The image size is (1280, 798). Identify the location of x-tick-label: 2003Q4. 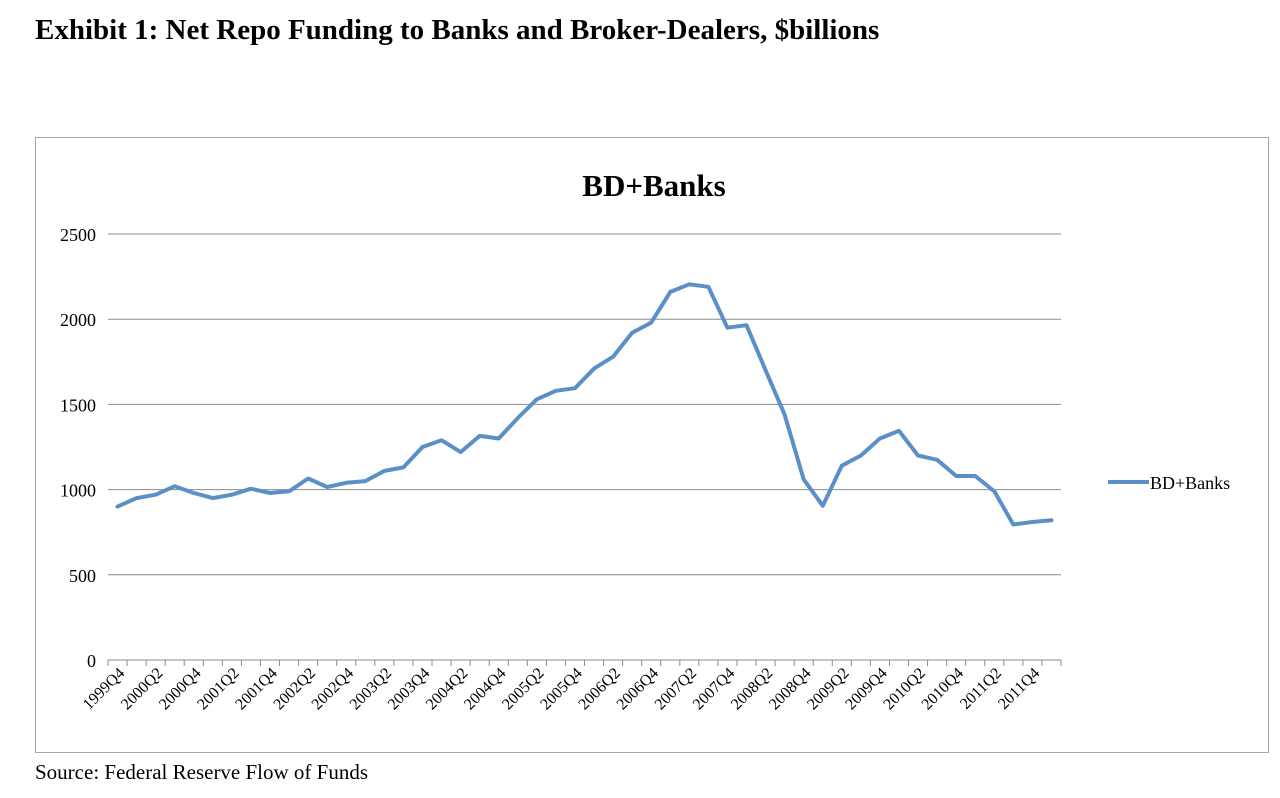
(409, 689).